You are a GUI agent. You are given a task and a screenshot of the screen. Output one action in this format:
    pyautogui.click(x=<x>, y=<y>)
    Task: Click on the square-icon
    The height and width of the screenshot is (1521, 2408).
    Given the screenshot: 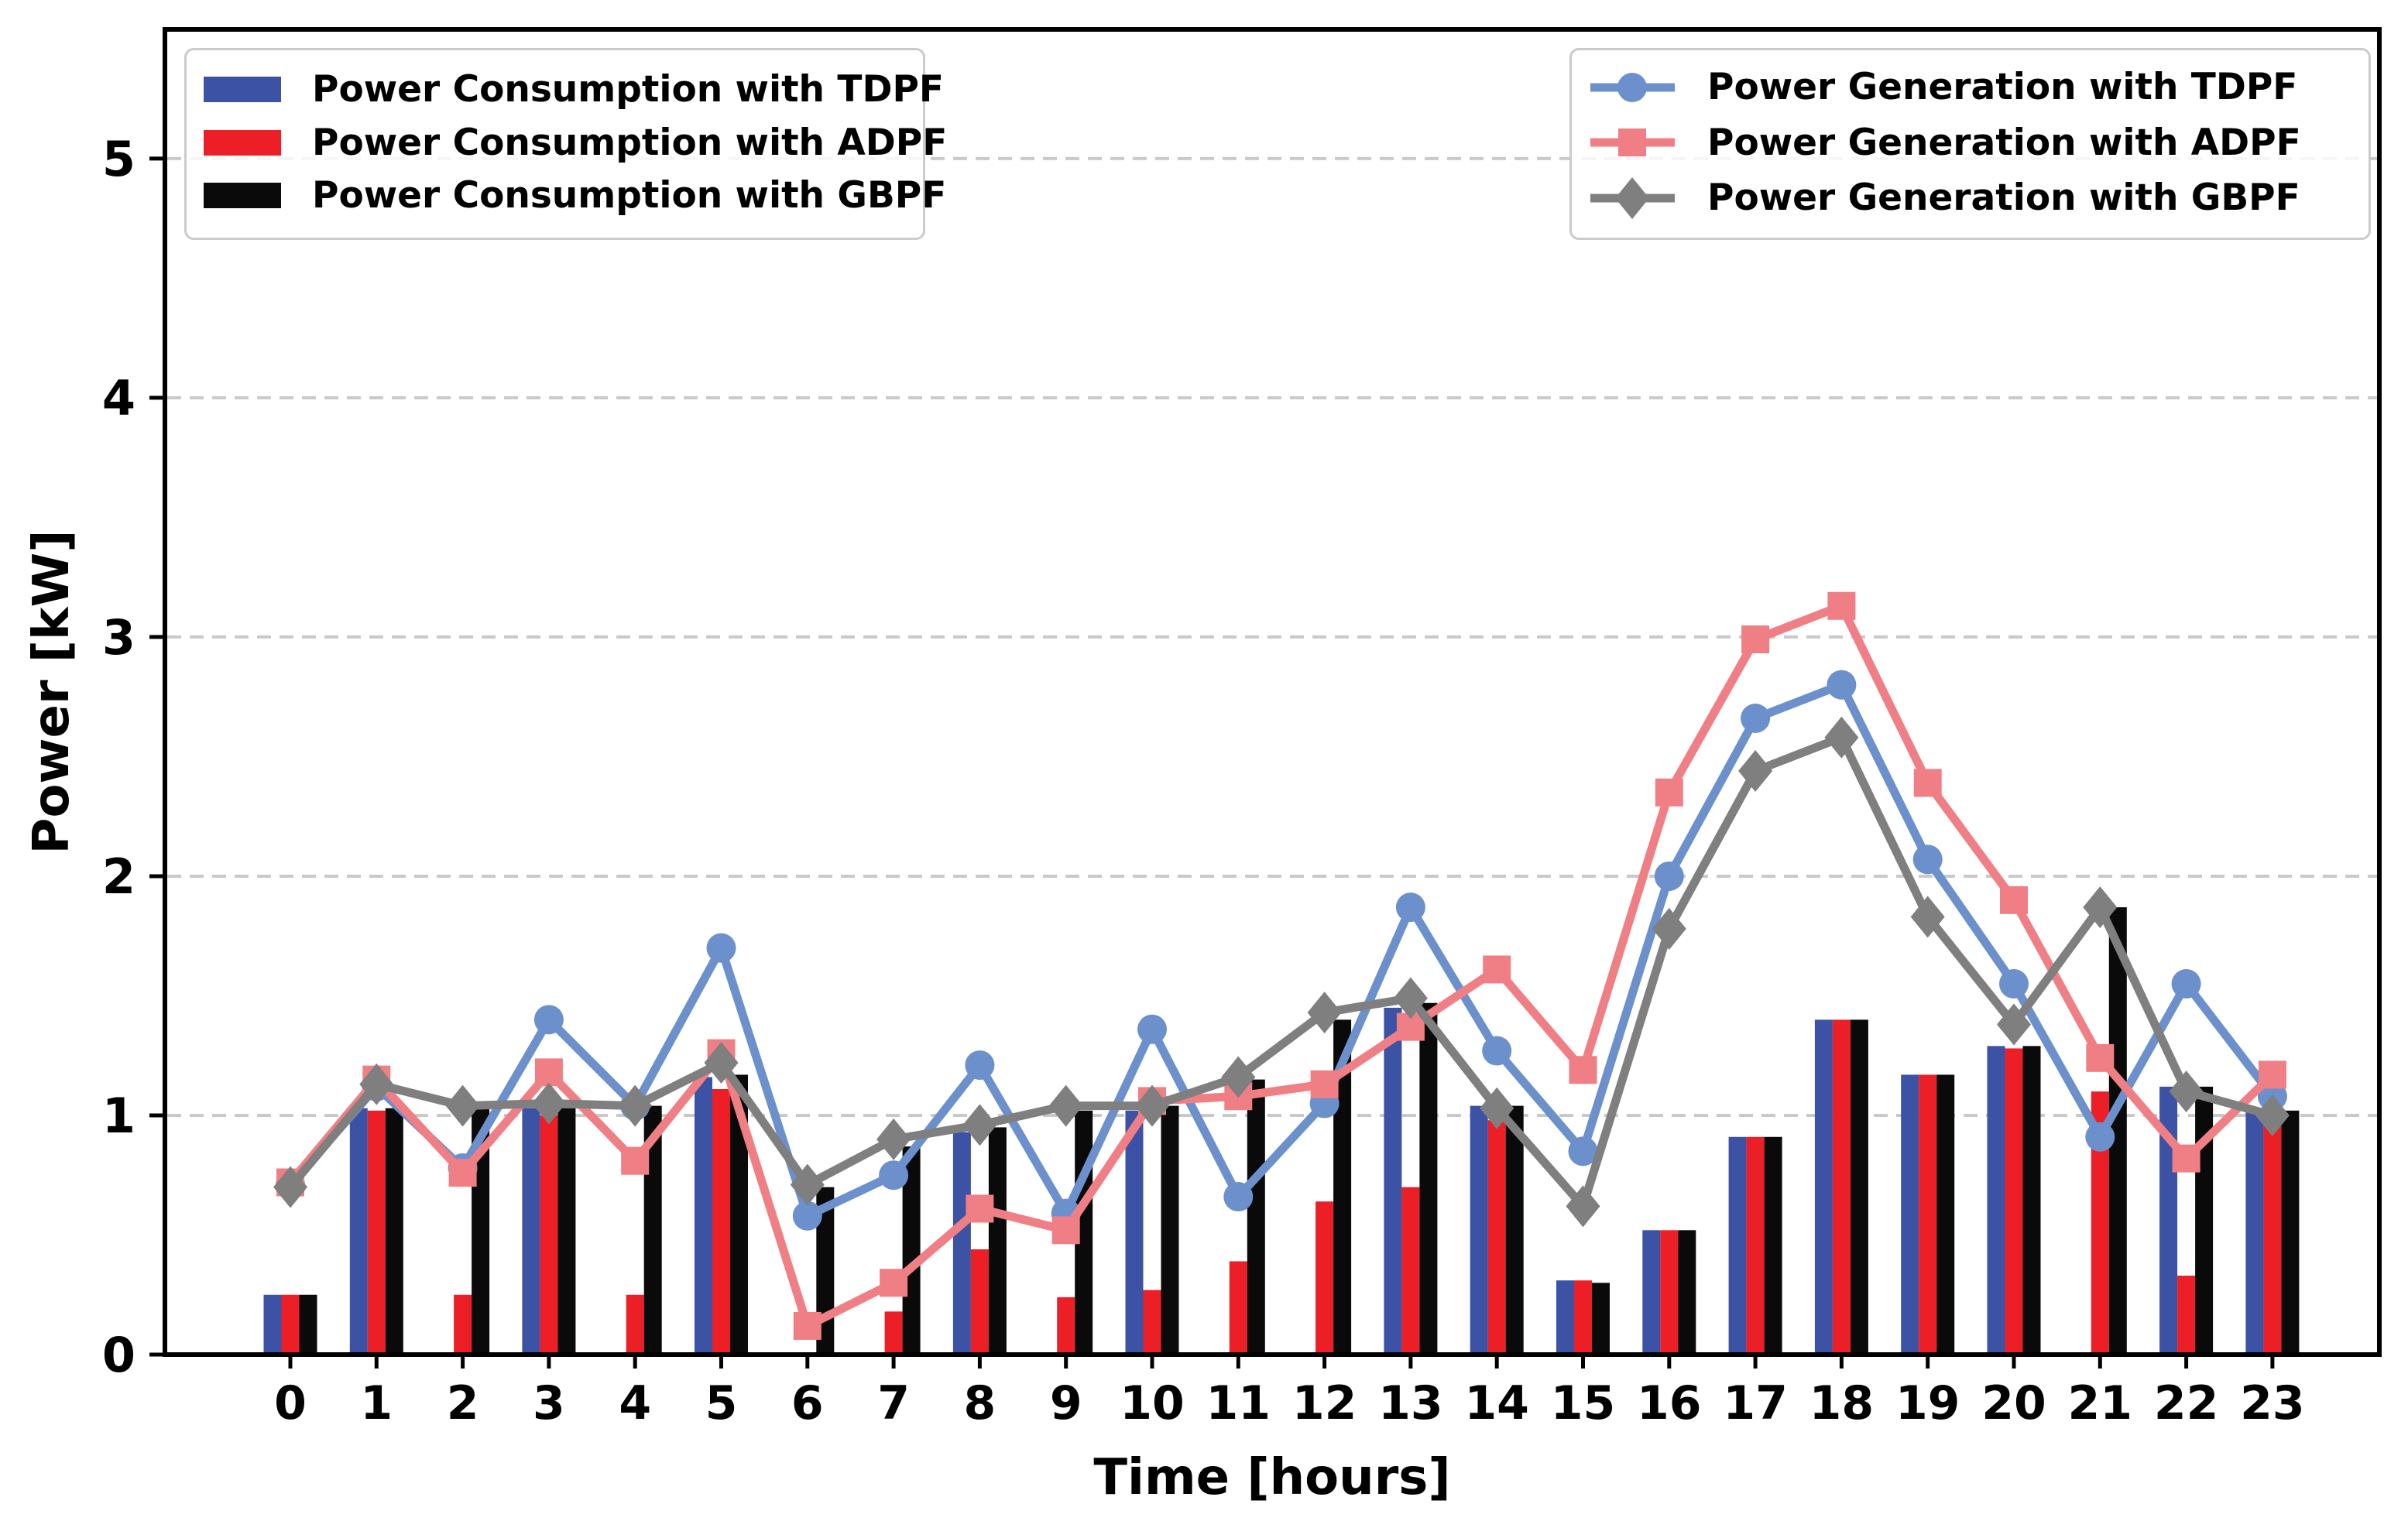 What is the action you would take?
    pyautogui.click(x=1632, y=142)
    